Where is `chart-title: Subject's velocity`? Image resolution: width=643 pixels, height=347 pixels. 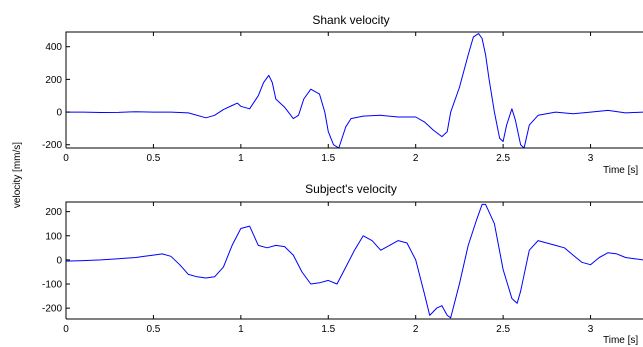
chart-title: Subject's velocity is located at coordinates (351, 189).